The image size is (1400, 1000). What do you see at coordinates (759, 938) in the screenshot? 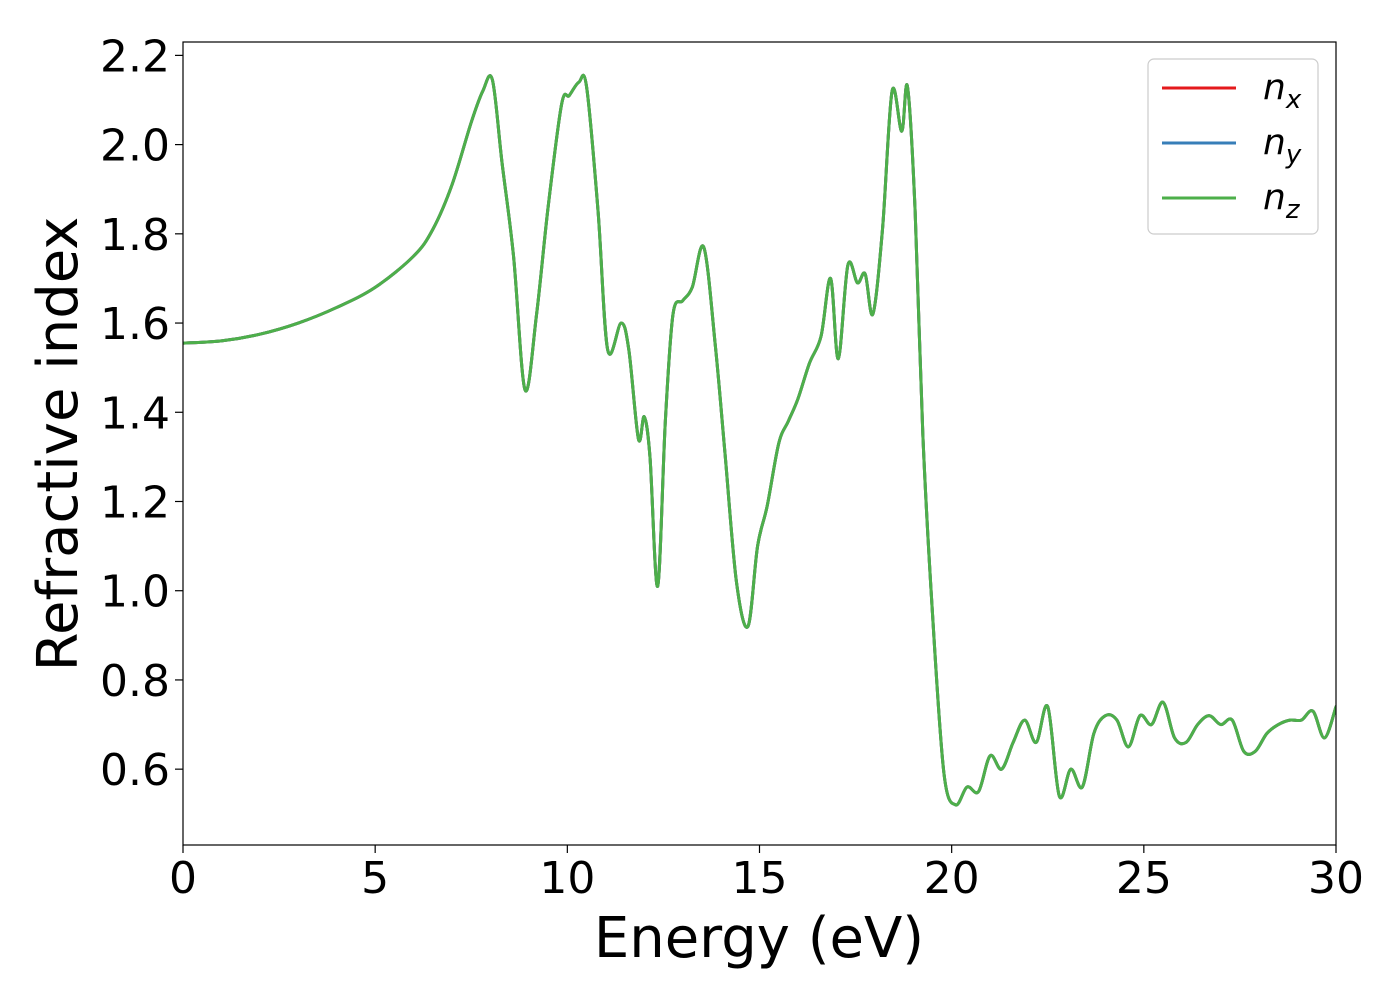
I see `x-axis-label: Energy (eV)` at bounding box center [759, 938].